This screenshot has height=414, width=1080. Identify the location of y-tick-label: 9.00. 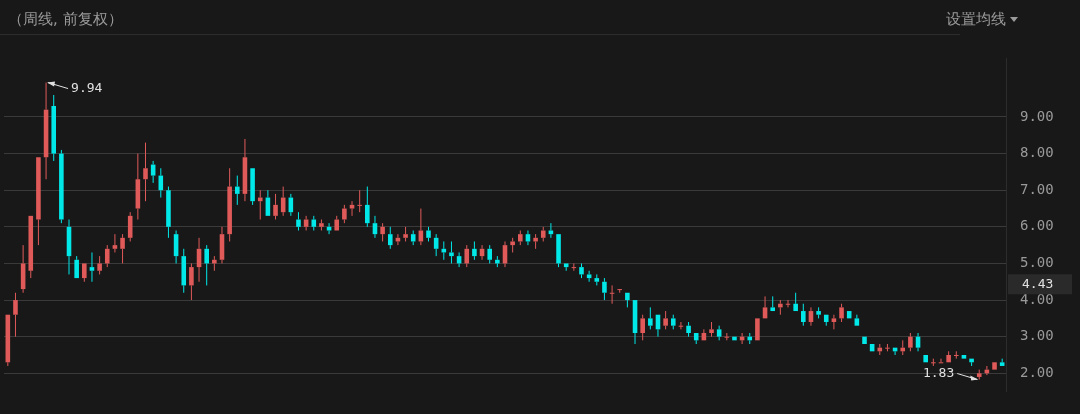
(1037, 115).